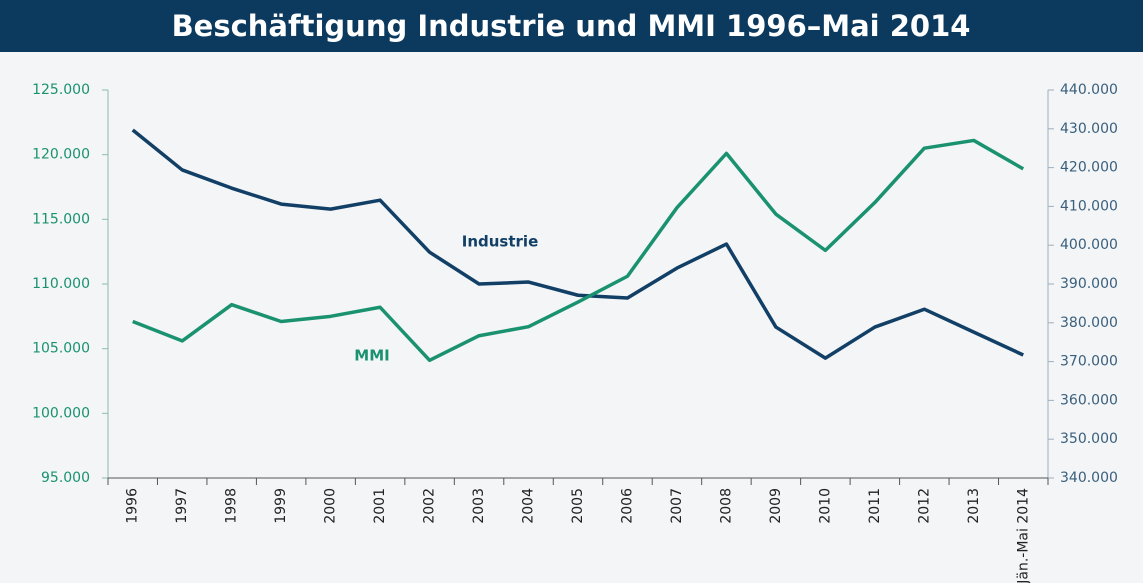  Describe the element at coordinates (380, 506) in the screenshot. I see `x-tick-label: 2001` at that location.